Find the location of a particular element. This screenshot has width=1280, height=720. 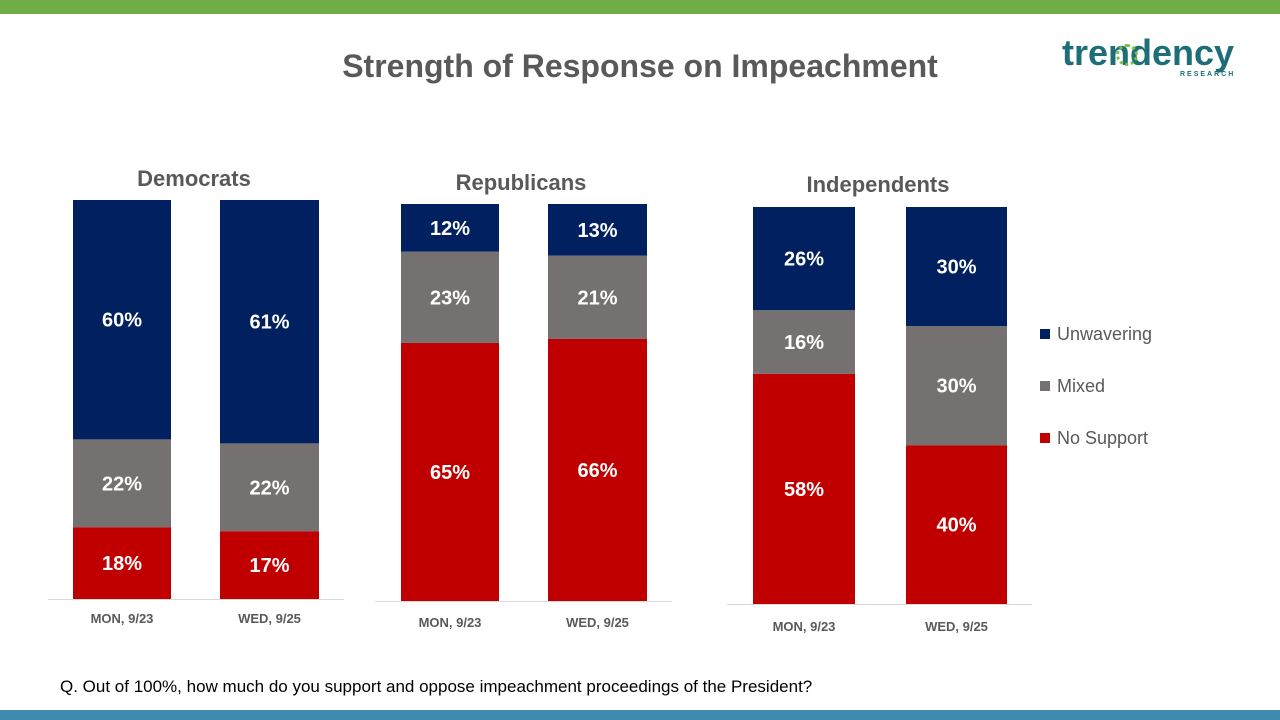

data-label-unwavering: 60% is located at coordinates (122, 321).